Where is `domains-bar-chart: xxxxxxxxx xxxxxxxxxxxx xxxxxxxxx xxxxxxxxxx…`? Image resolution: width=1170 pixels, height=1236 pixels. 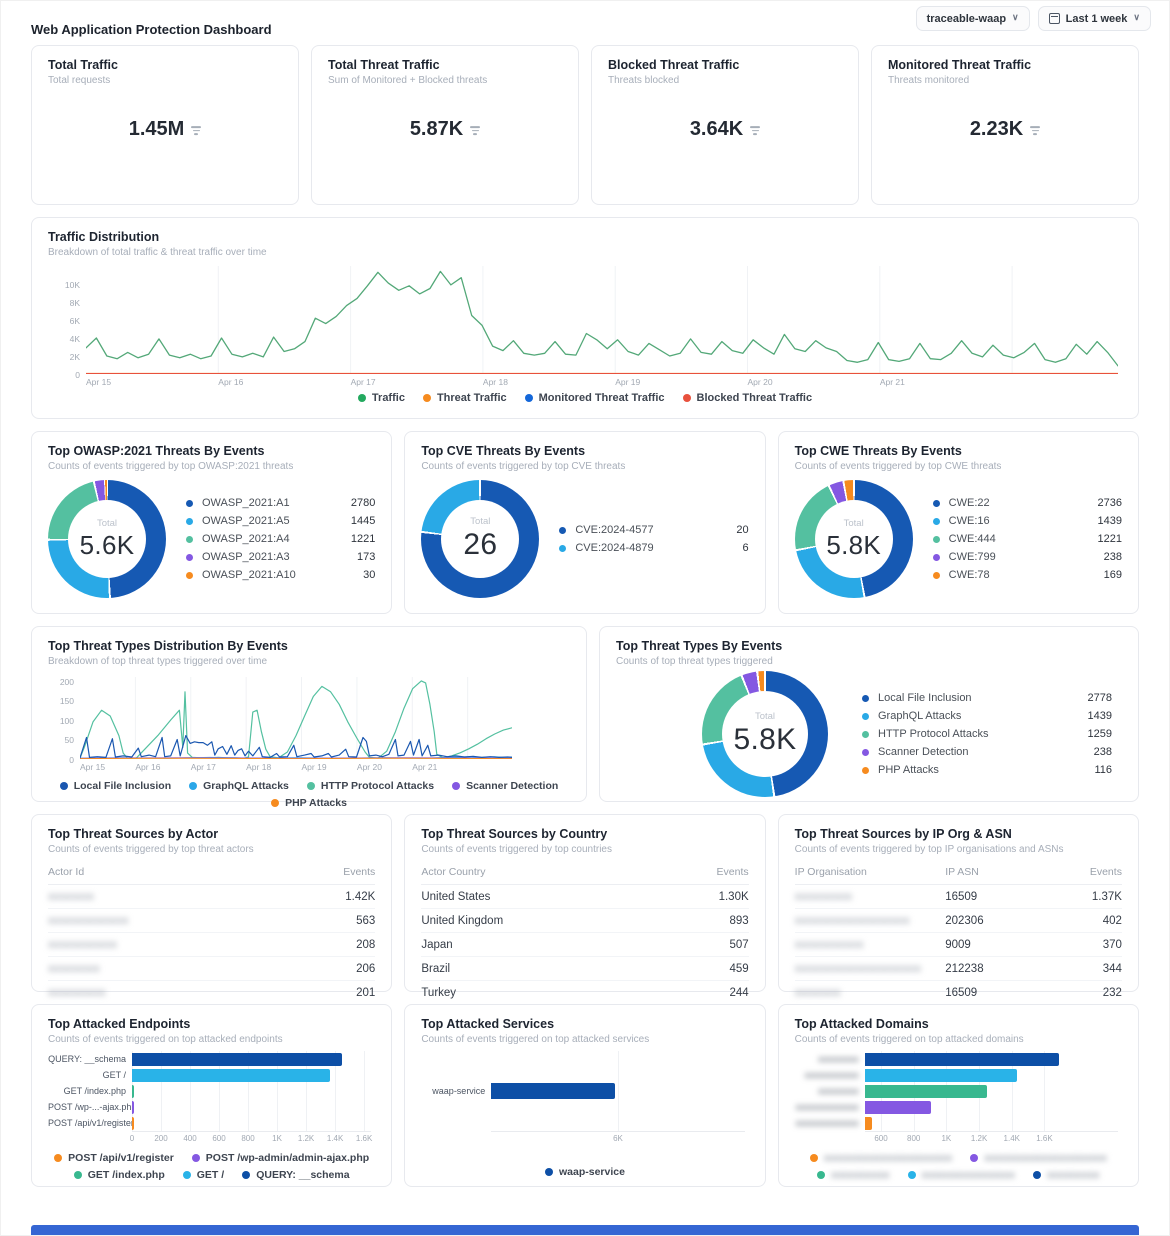 domains-bar-chart: xxxxxxxxx xxxxxxxxxxxx xxxxxxxxx xxxxxxxxxx… is located at coordinates (958, 1097).